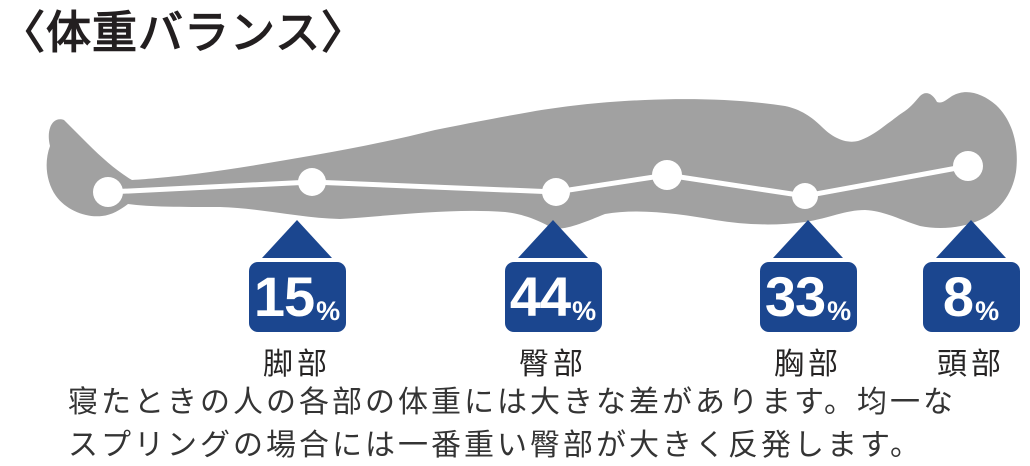  Describe the element at coordinates (553, 364) in the screenshot. I see `part-label-hips: 臀部` at that location.